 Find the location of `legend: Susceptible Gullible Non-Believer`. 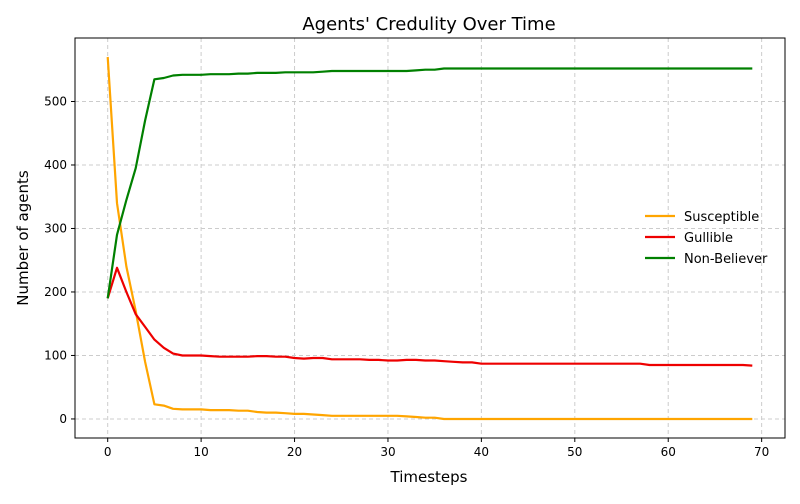

legend: Susceptible Gullible Non-Believer is located at coordinates (706, 238).